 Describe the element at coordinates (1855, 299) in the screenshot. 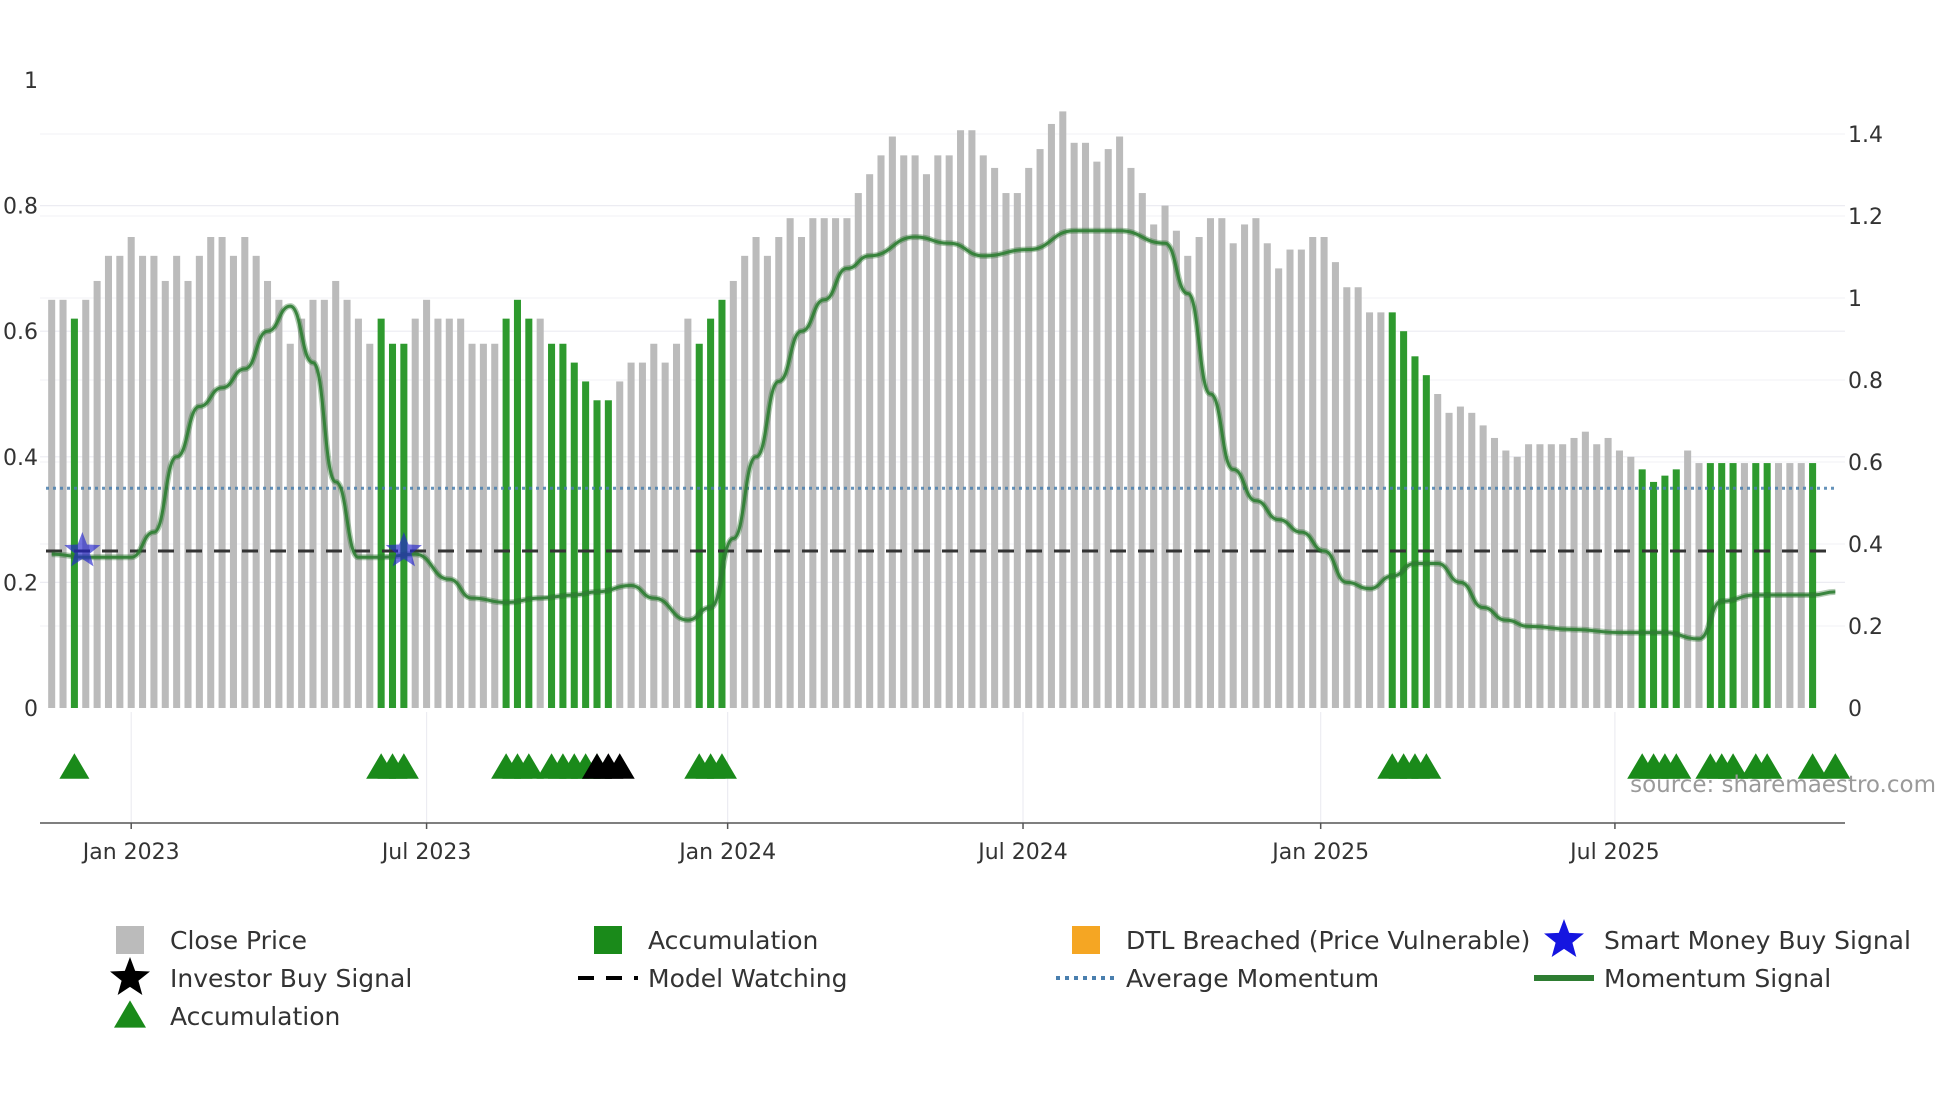

I see `right-axis-tick-label: 1` at that location.